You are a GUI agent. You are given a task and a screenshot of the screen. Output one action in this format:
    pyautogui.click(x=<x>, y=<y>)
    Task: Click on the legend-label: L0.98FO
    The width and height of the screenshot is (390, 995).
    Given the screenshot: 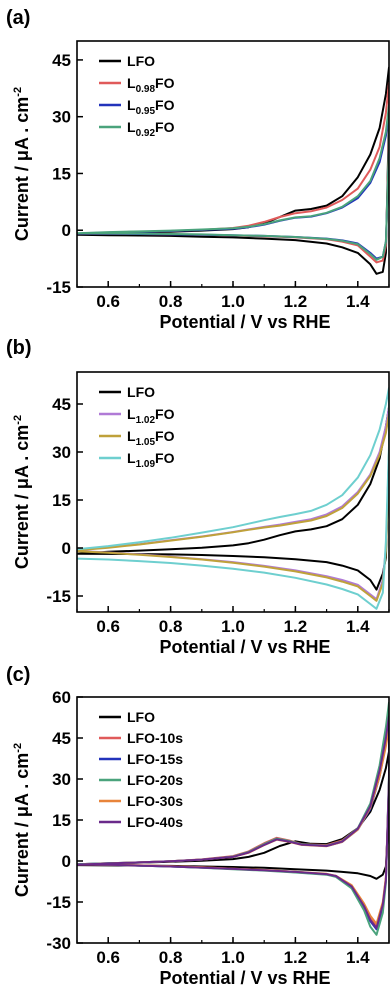 What is the action you would take?
    pyautogui.click(x=151, y=85)
    